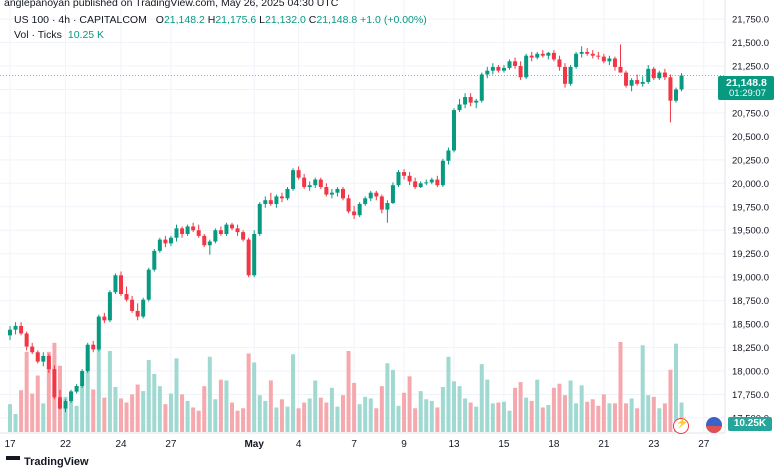  What do you see at coordinates (750, 184) in the screenshot?
I see `price-tick-label: 20,000.0` at bounding box center [750, 184].